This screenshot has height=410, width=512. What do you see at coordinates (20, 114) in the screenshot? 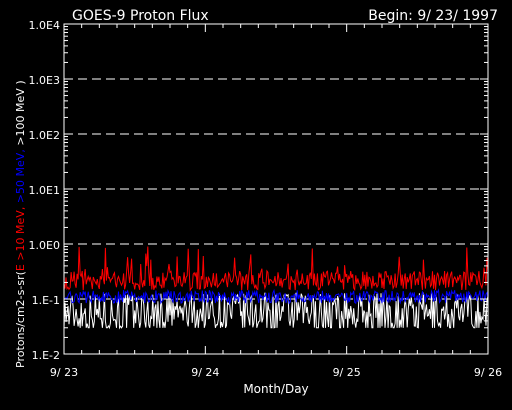
I see `y-axis-label-part: >100 MeV )` at bounding box center [20, 114].